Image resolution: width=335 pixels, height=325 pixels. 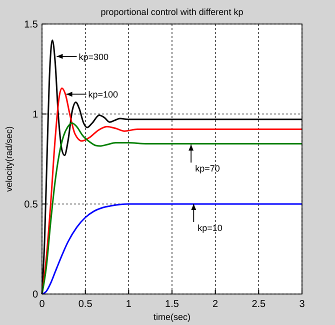 What do you see at coordinates (129, 304) in the screenshot?
I see `x-tick-label: 1` at bounding box center [129, 304].